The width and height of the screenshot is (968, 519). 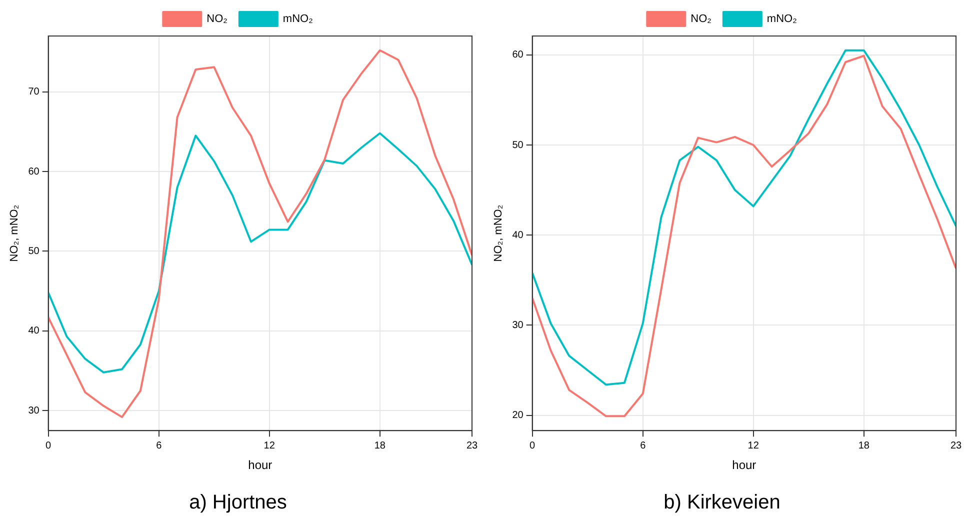 What do you see at coordinates (238, 503) in the screenshot?
I see `text: a) Hjortnes` at bounding box center [238, 503].